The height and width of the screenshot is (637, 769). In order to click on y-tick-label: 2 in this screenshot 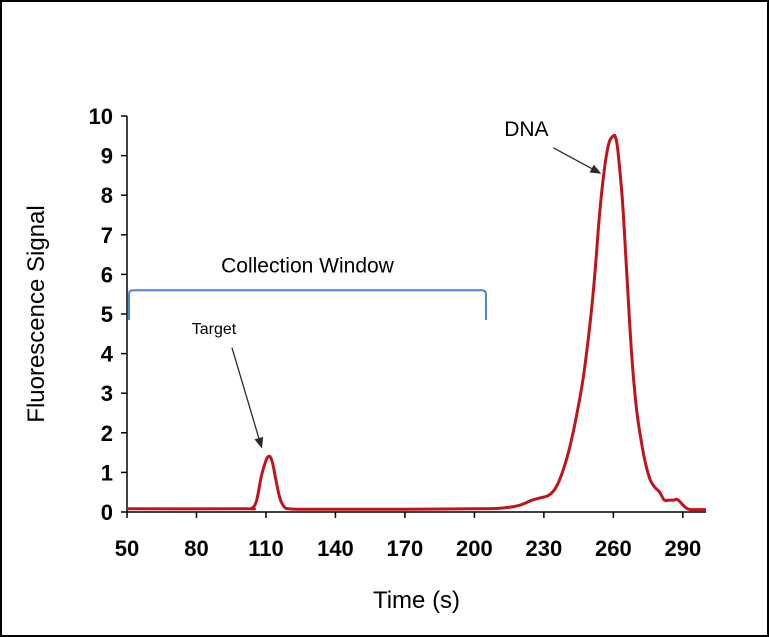, I will do `click(107, 433)`.